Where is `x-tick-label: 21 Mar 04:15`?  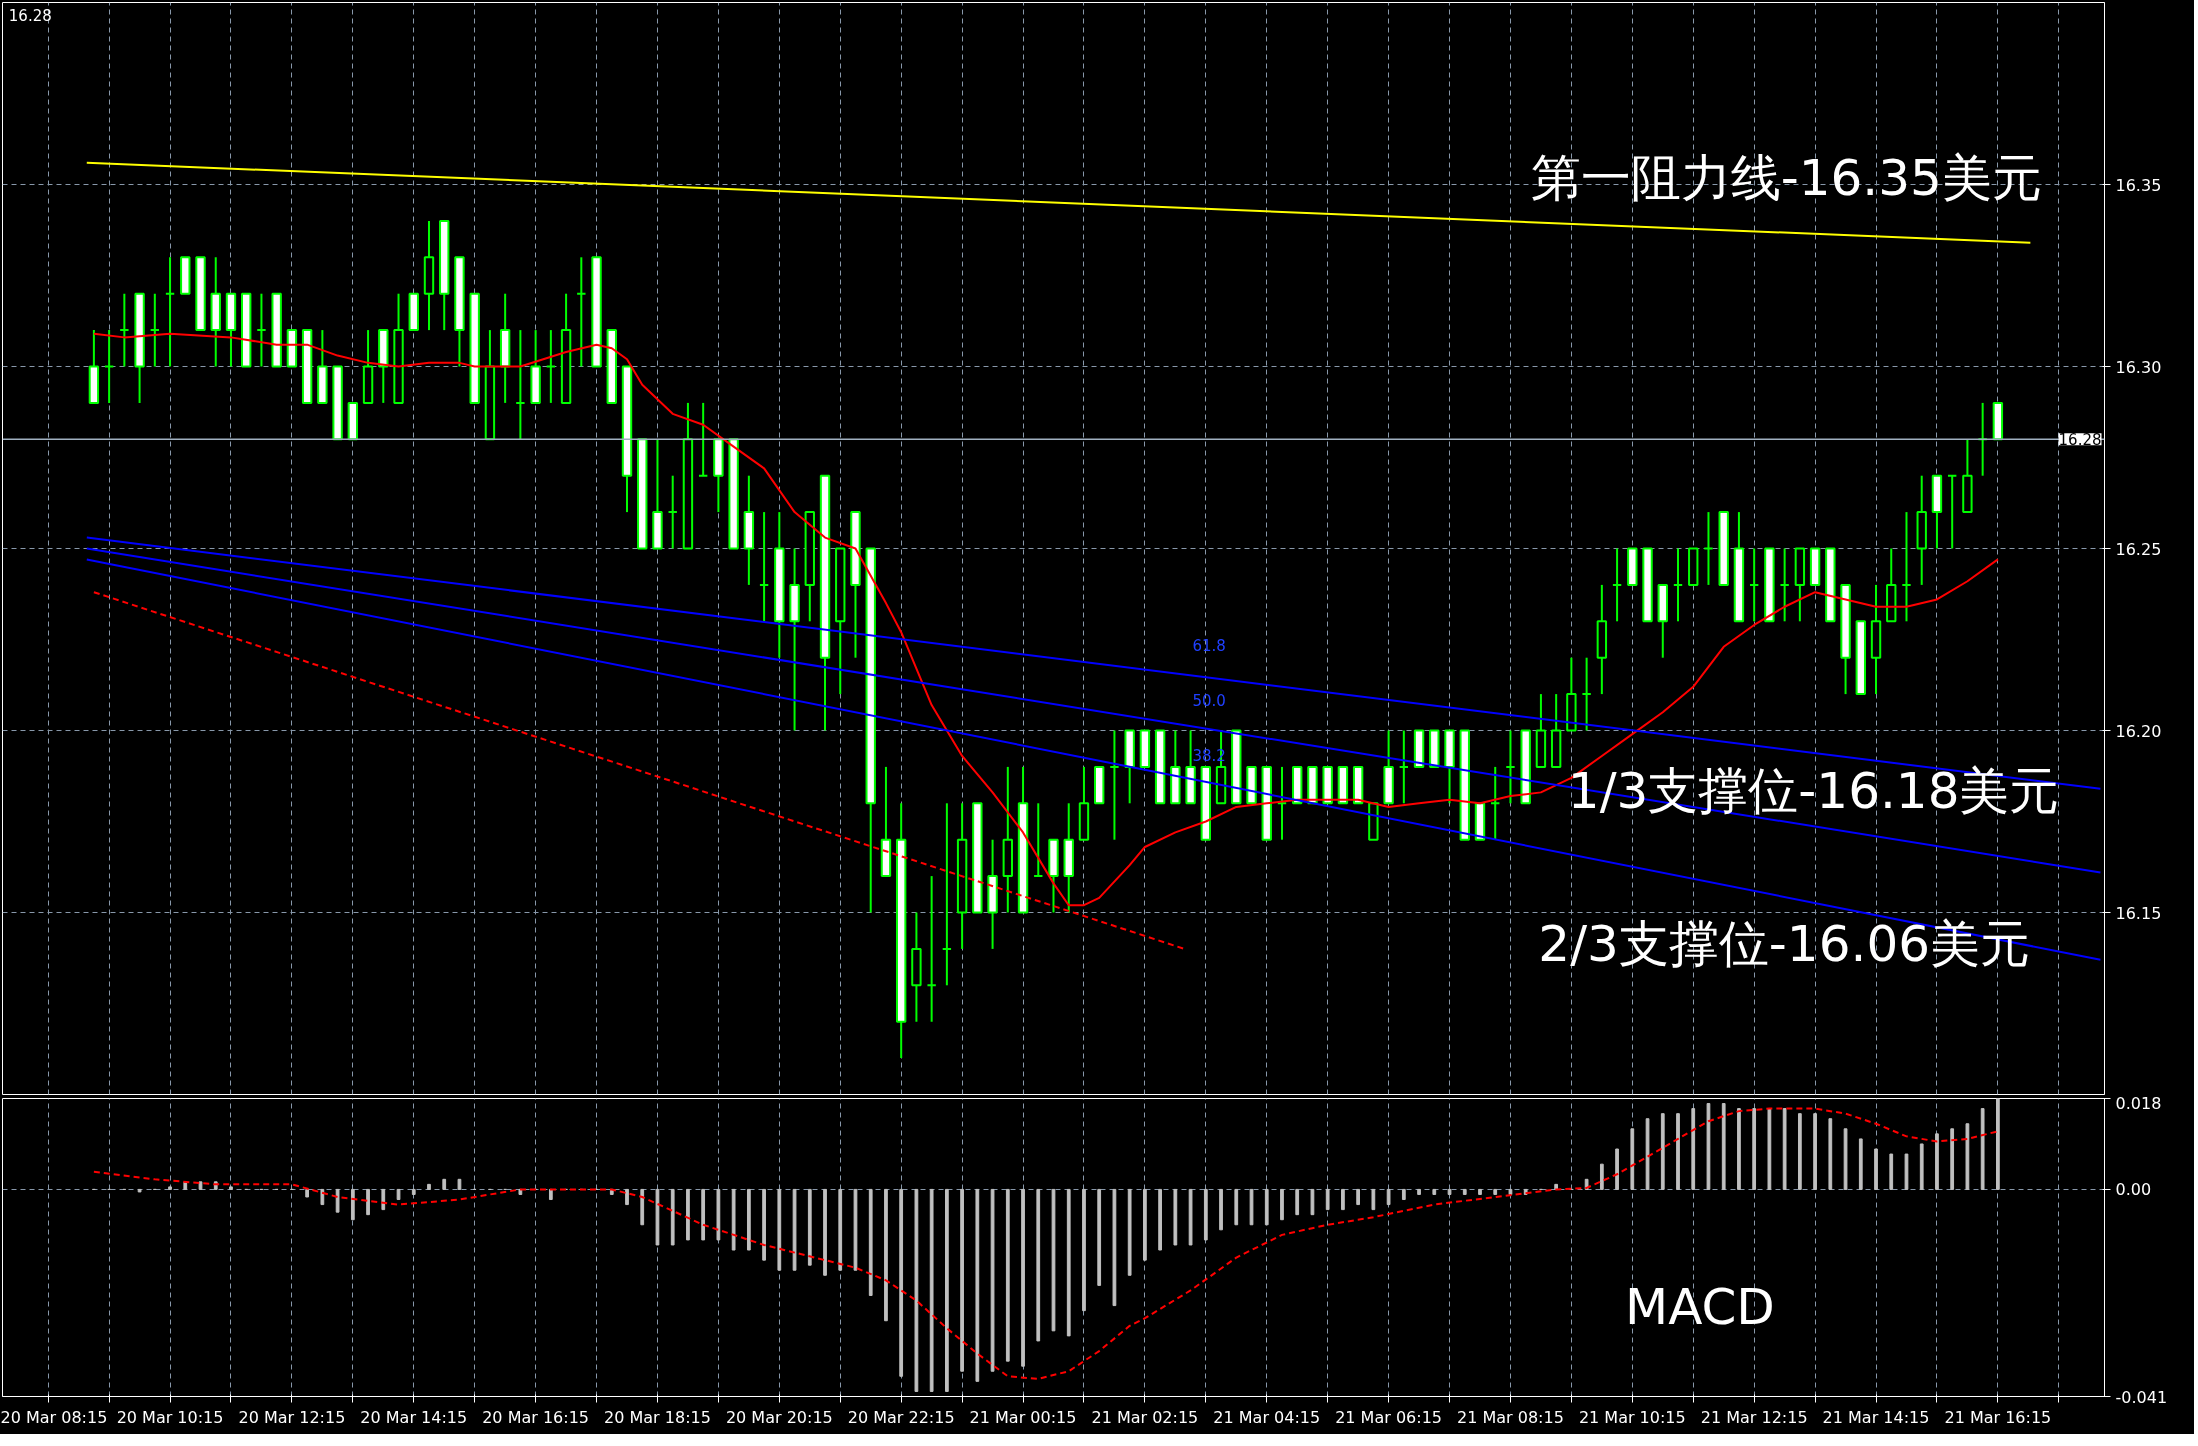 x-tick-label: 21 Mar 04:15 is located at coordinates (1267, 1417).